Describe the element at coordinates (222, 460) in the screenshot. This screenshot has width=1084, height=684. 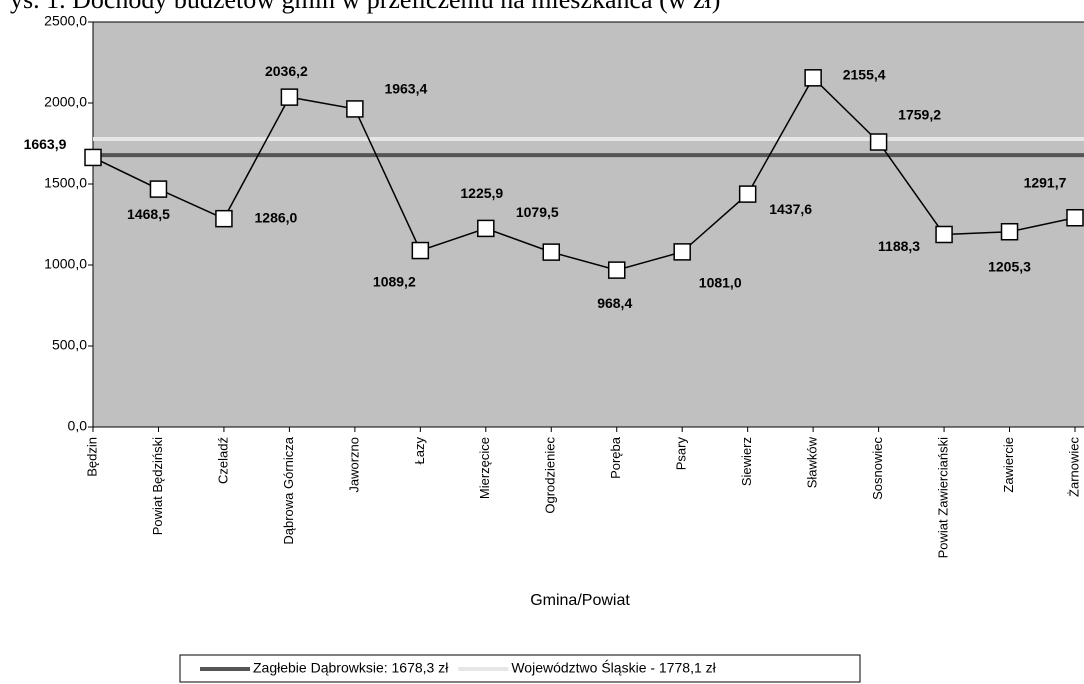
I see `x-tick-label: Czeladź` at that location.